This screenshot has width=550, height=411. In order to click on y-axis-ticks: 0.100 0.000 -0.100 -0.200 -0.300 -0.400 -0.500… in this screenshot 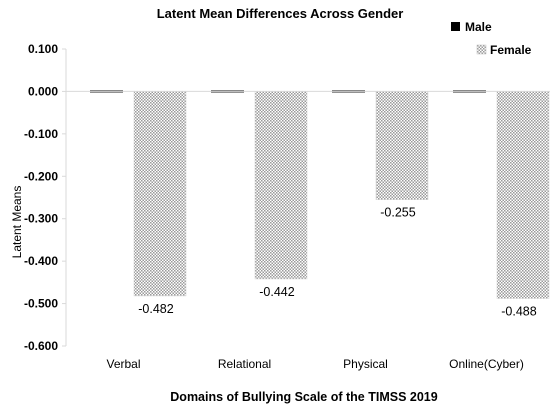, I will do `click(45, 197)`.